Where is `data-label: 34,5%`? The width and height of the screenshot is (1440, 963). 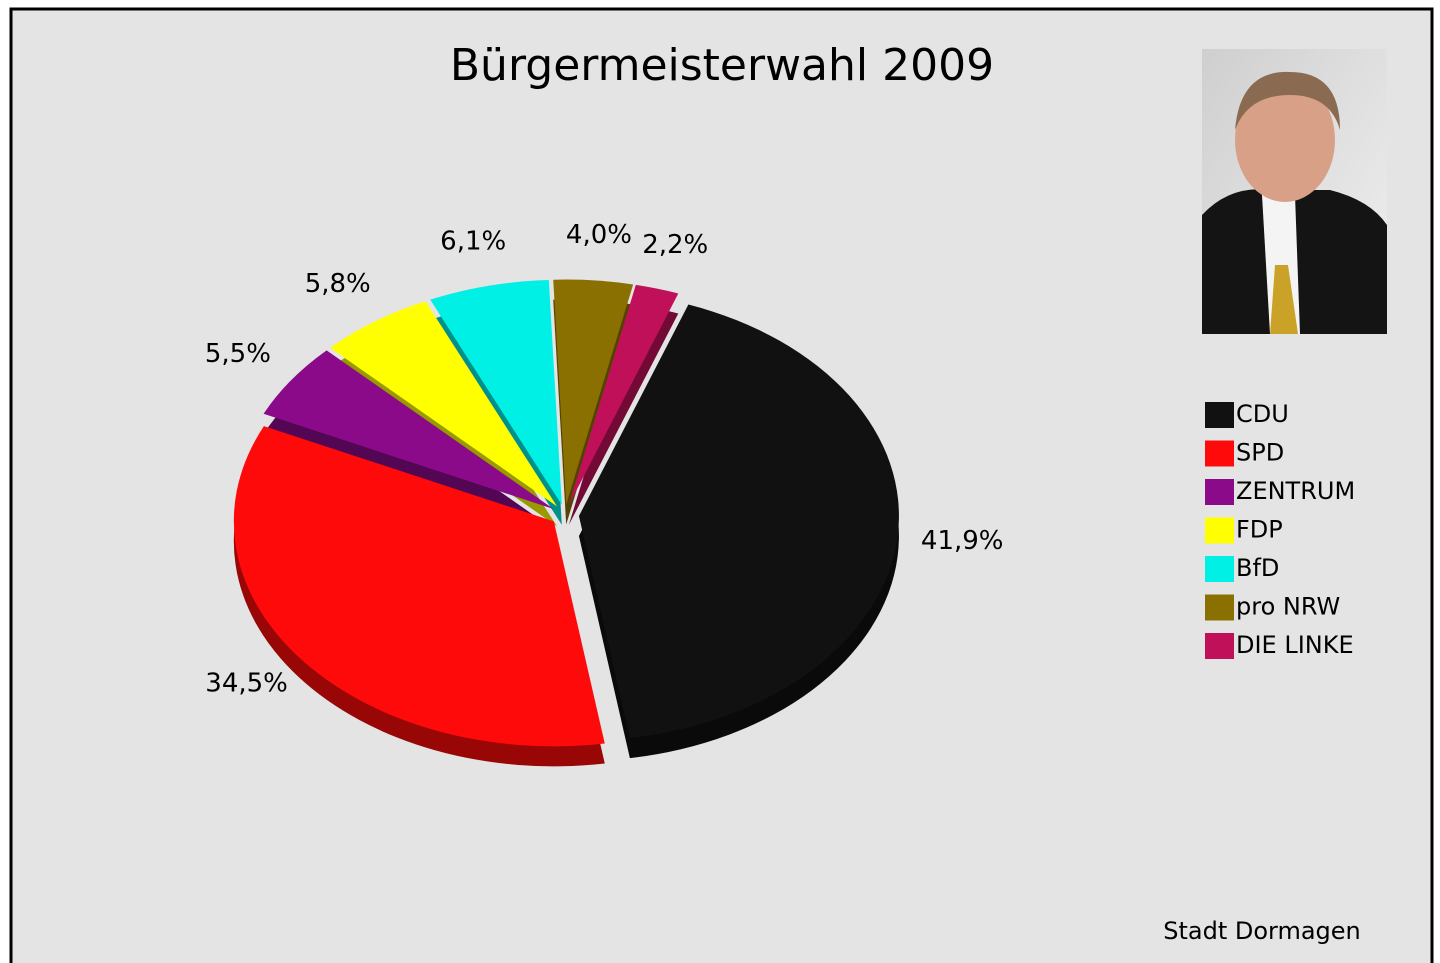 data-label: 34,5% is located at coordinates (246, 684).